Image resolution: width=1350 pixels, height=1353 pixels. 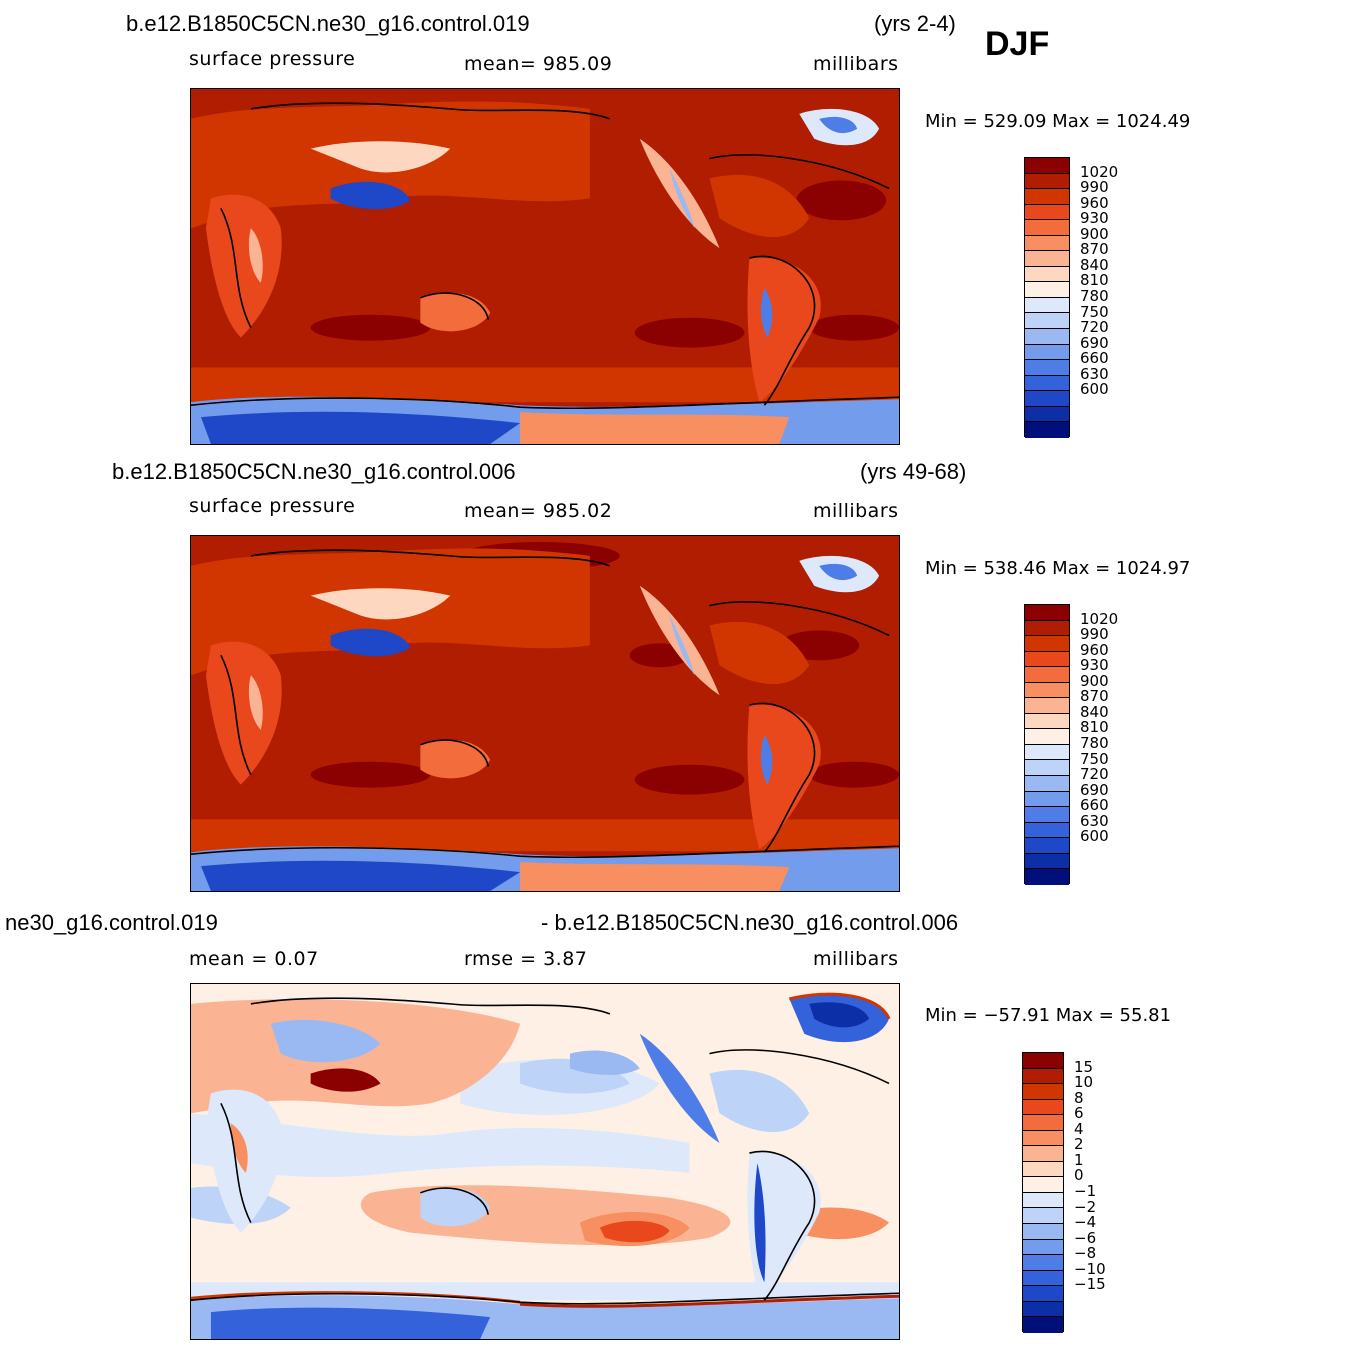 What do you see at coordinates (1085, 1237) in the screenshot?
I see `colorbar-label: −6` at bounding box center [1085, 1237].